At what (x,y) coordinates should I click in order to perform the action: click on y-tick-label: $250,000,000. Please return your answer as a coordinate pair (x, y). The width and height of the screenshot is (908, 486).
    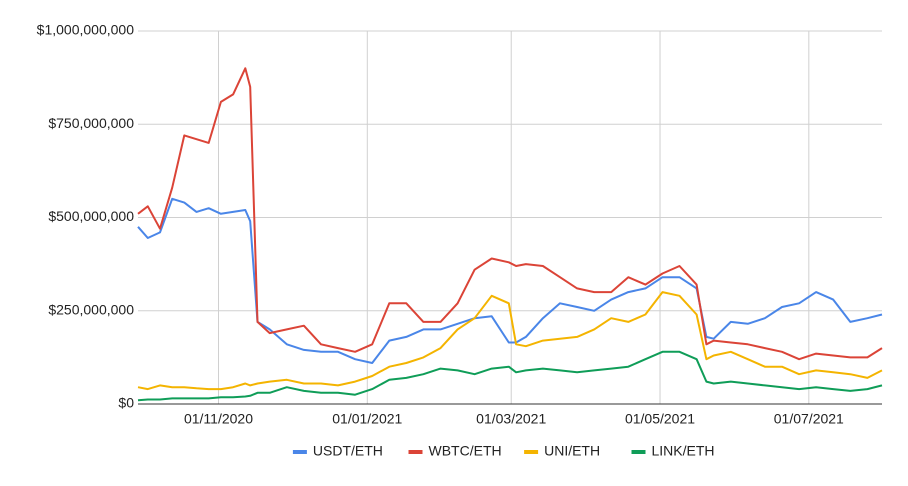
    Looking at the image, I should click on (91, 309).